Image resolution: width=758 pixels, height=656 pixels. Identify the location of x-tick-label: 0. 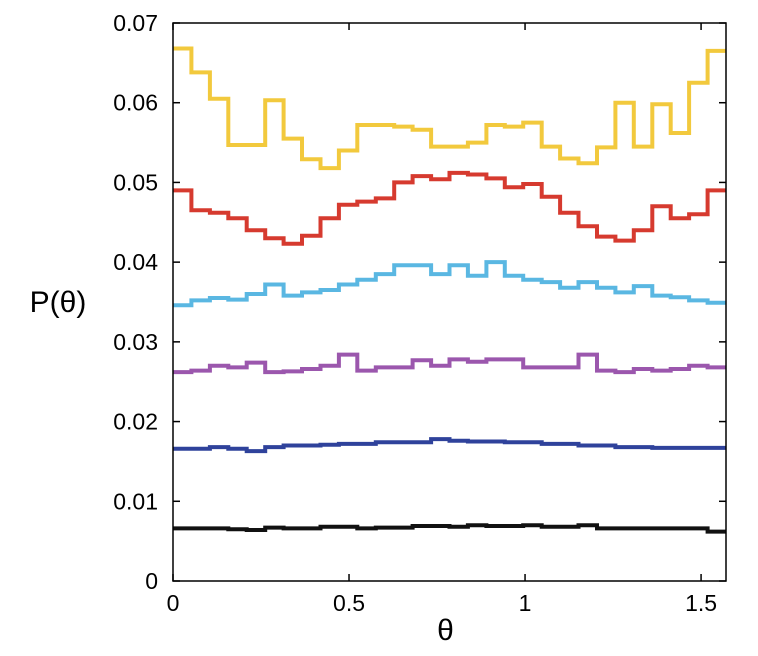
(173, 603).